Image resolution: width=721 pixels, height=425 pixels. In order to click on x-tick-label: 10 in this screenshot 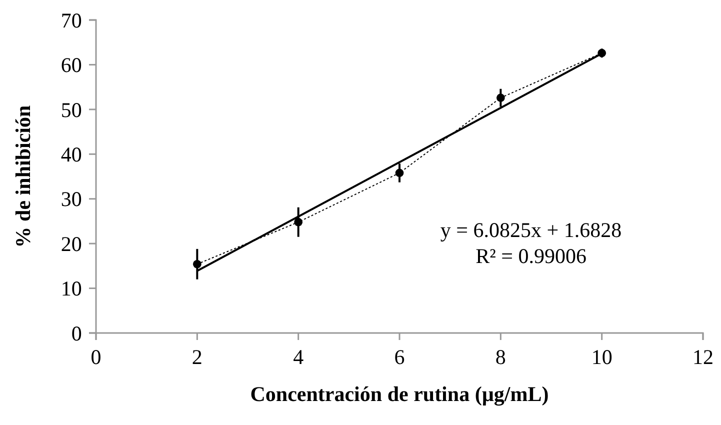, I will do `click(601, 357)`.